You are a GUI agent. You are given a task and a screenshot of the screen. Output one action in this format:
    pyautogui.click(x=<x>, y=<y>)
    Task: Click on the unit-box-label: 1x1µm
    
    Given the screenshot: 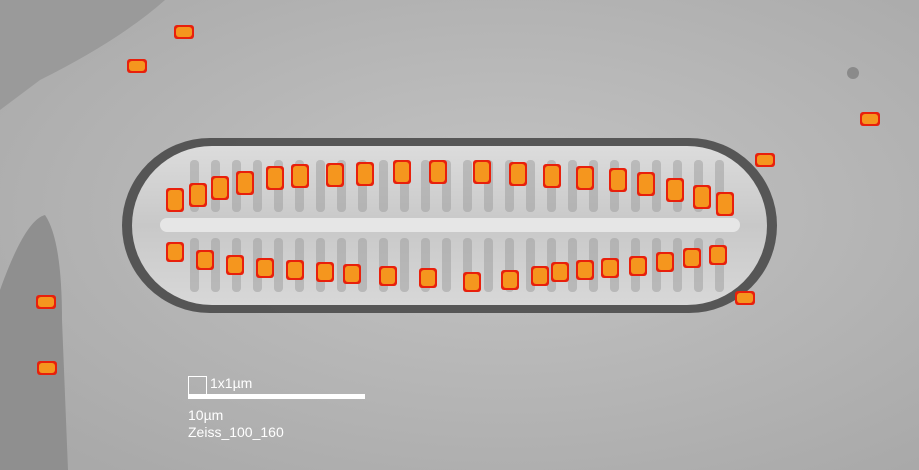 What is the action you would take?
    pyautogui.click(x=231, y=383)
    